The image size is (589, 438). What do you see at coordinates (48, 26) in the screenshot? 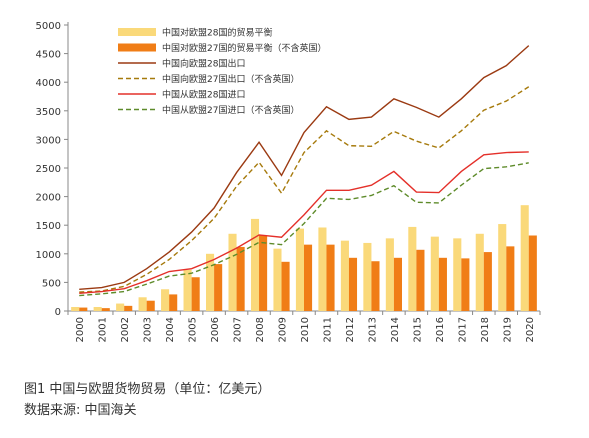
I see `y-tick-label: 5000` at bounding box center [48, 26].